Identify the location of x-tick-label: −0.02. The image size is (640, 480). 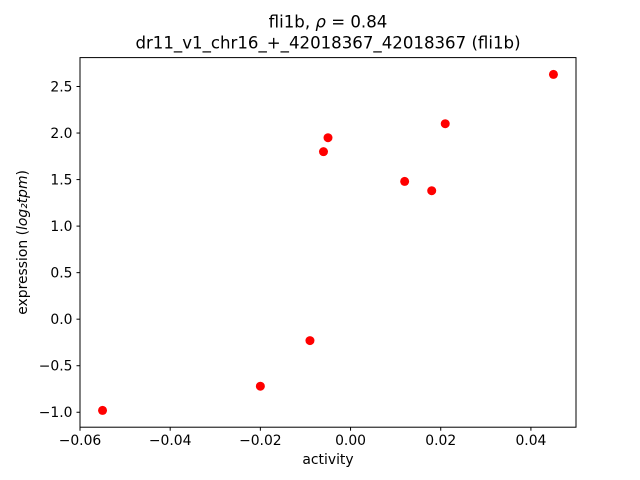
(260, 441).